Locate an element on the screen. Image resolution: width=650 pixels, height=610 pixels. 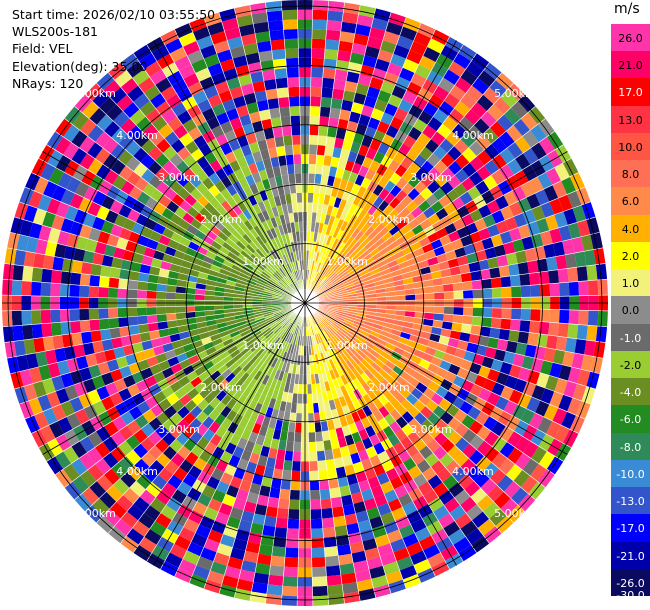
field-name: Field: VEL is located at coordinates (42, 49).